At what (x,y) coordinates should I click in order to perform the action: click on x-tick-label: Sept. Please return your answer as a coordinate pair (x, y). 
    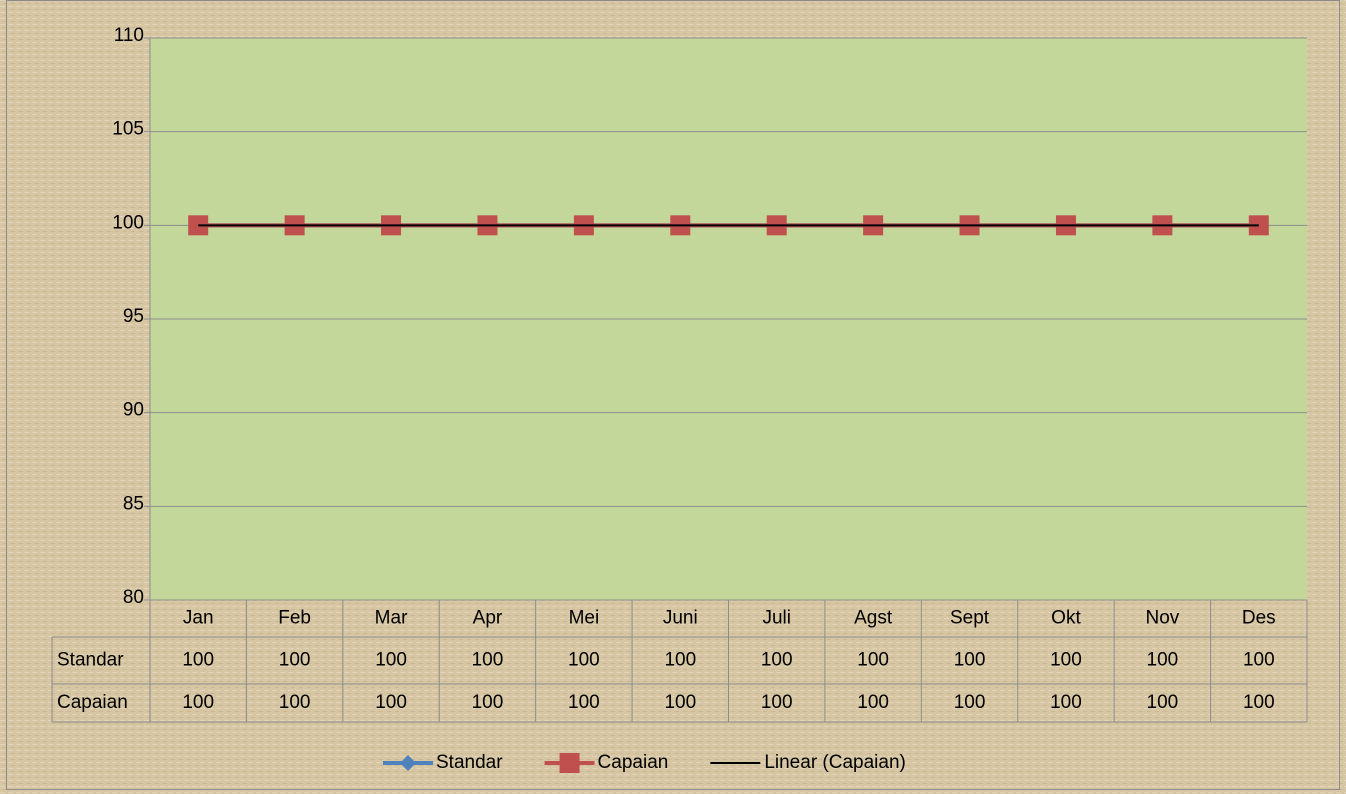
    Looking at the image, I should click on (970, 618).